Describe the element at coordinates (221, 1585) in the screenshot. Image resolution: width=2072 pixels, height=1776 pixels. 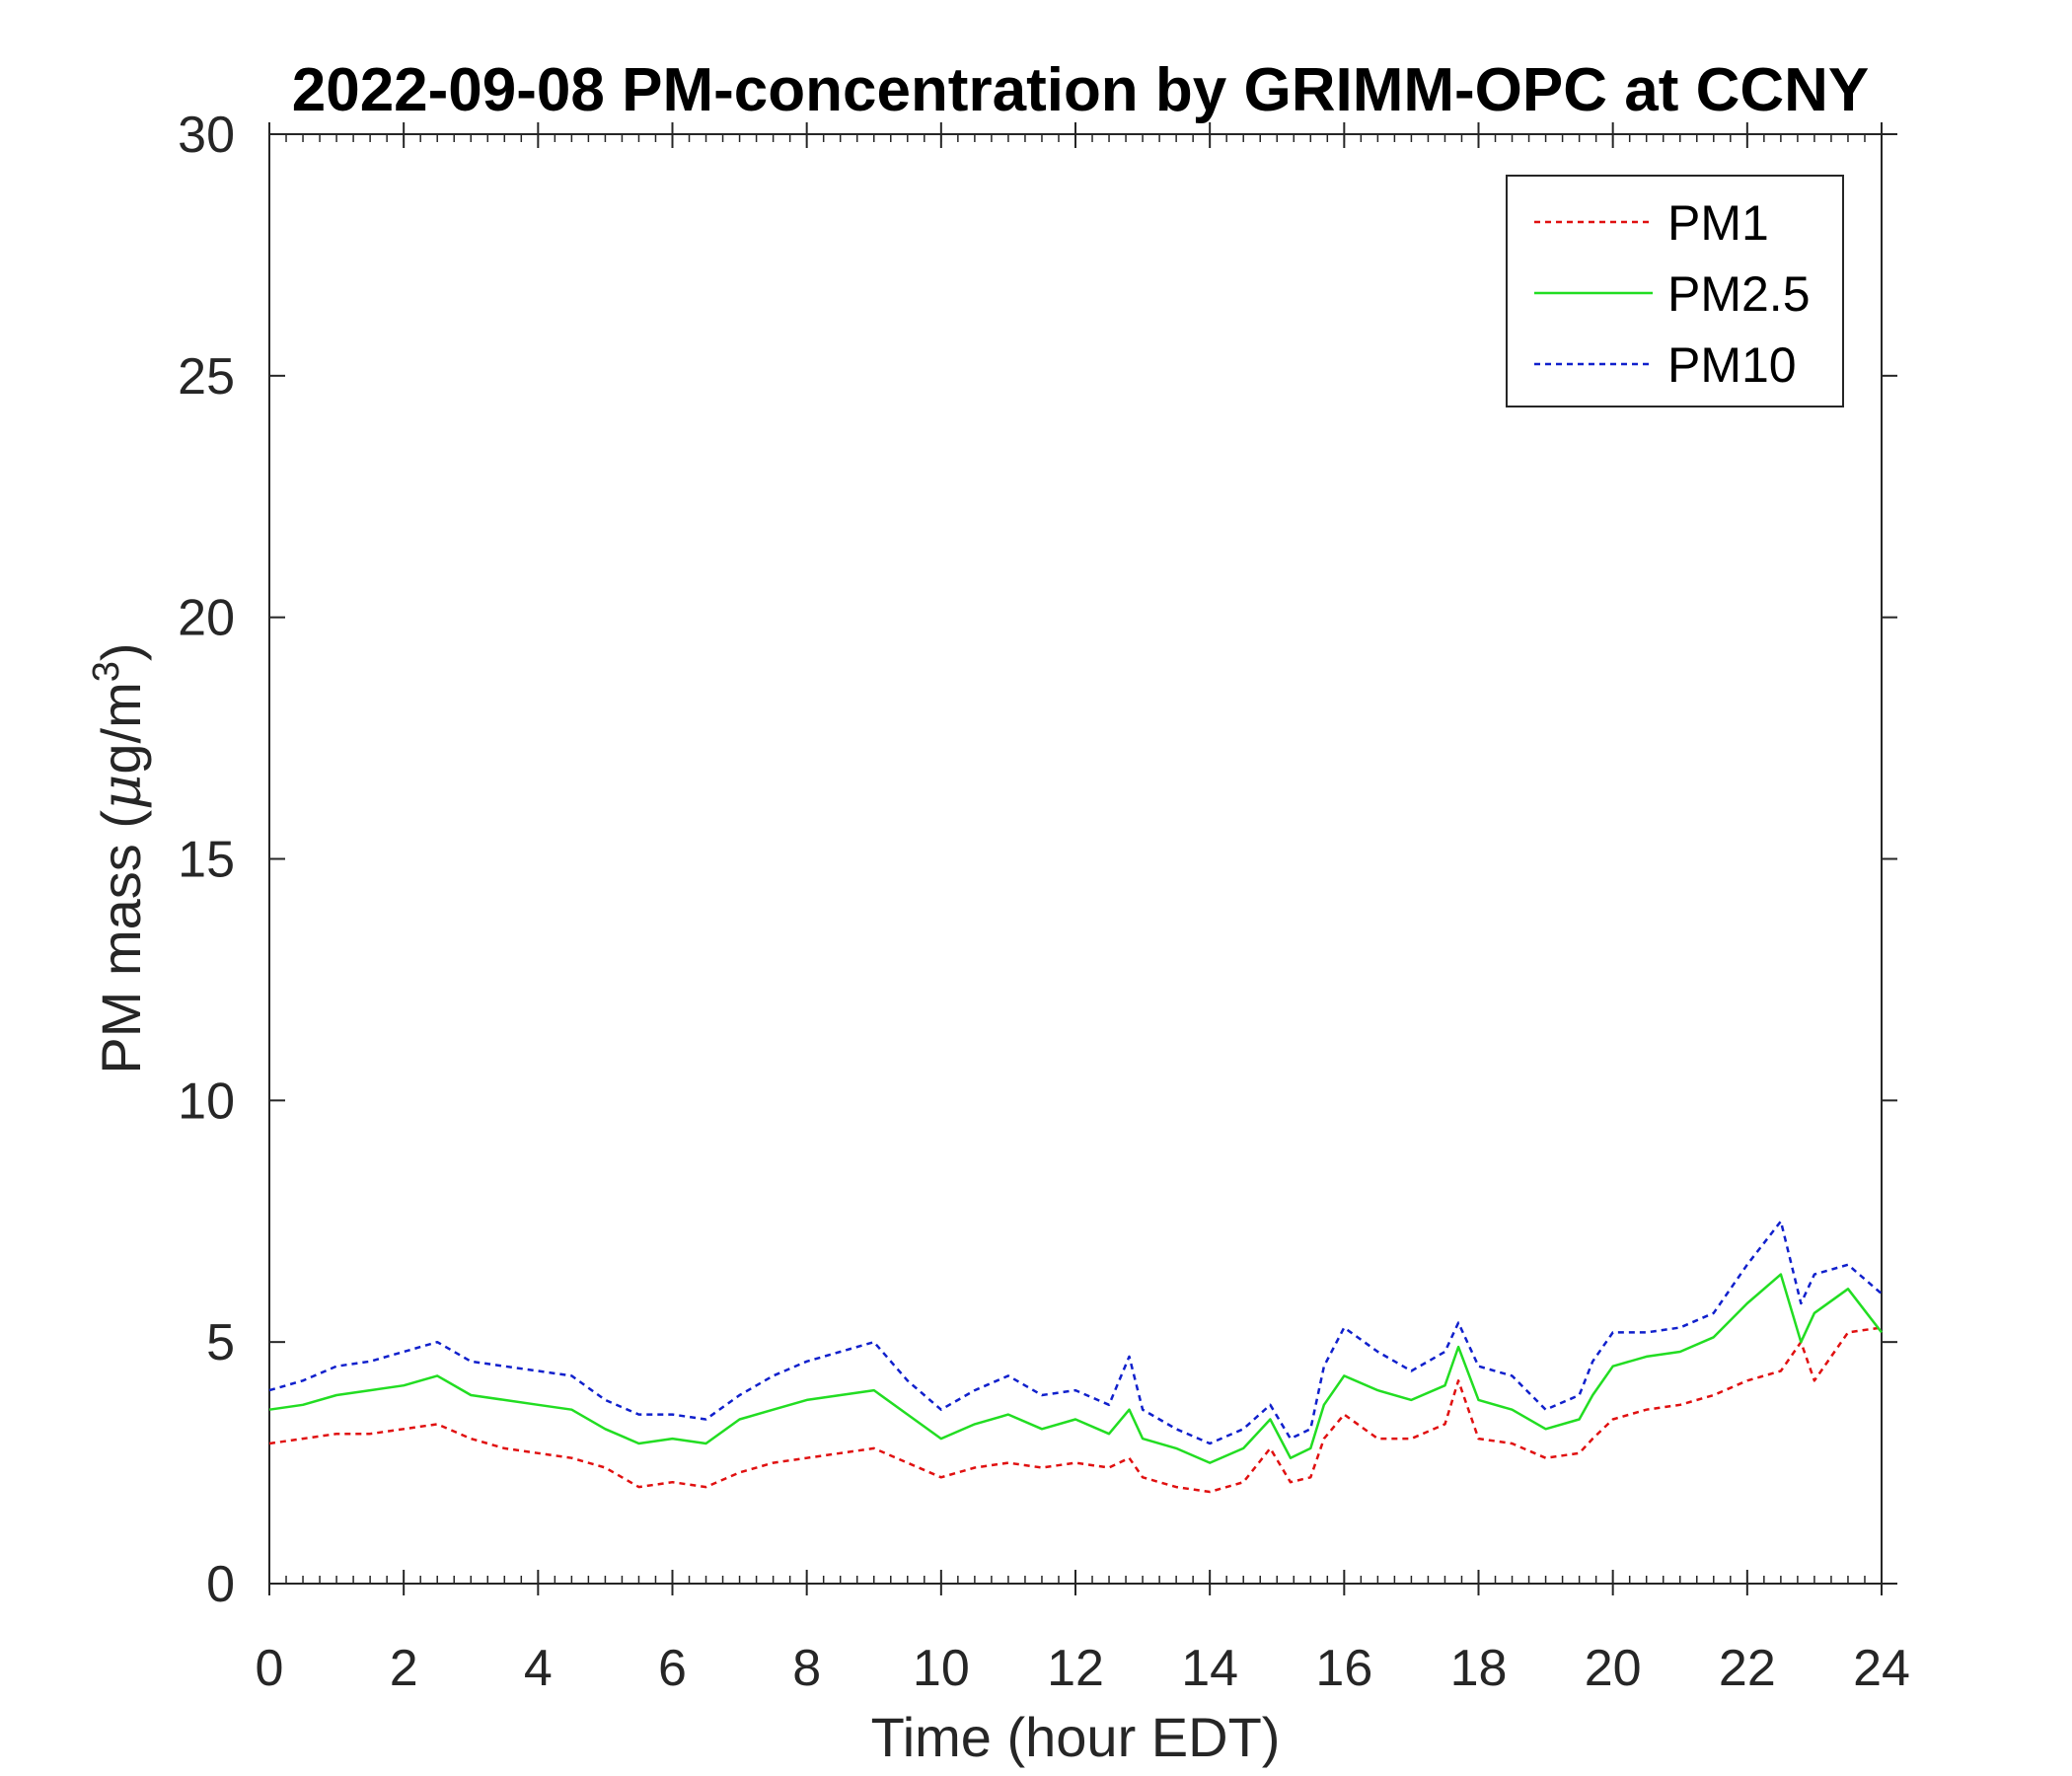
I see `y-tick-label: 0` at that location.